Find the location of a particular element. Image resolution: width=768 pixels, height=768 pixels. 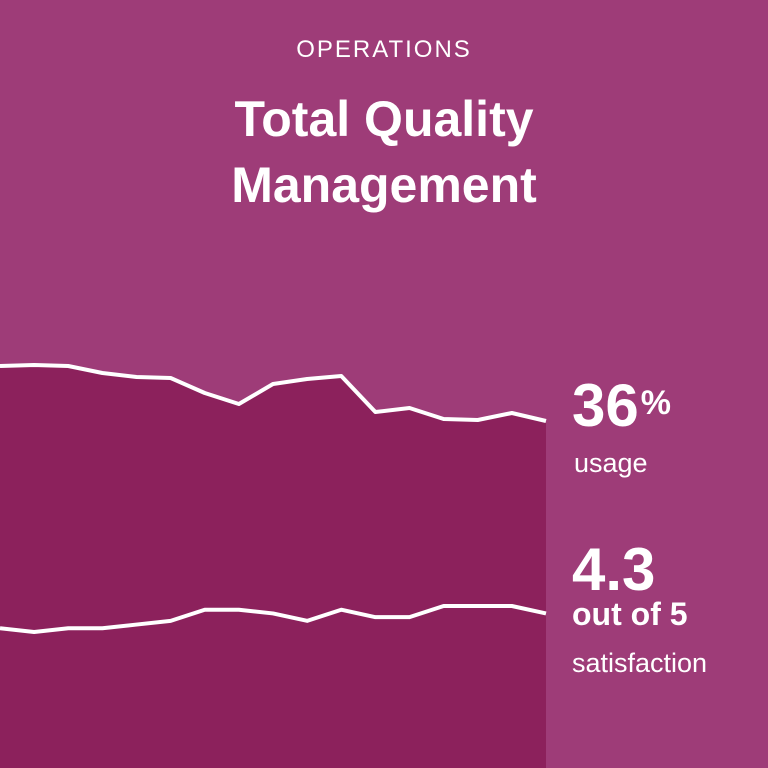

satisfaction-label: satisfaction is located at coordinates (640, 663).